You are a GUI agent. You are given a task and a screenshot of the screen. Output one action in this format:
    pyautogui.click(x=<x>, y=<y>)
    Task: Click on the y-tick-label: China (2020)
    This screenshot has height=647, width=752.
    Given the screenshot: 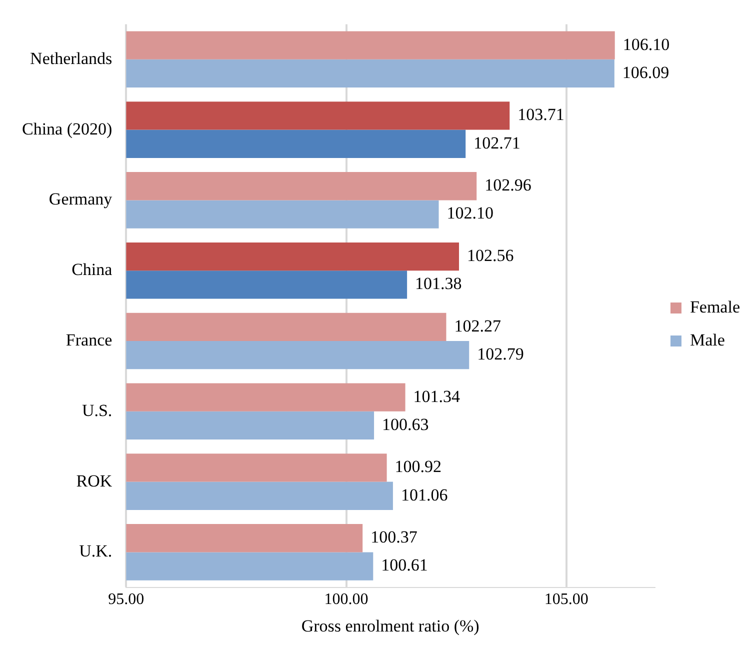 What is the action you would take?
    pyautogui.click(x=67, y=128)
    